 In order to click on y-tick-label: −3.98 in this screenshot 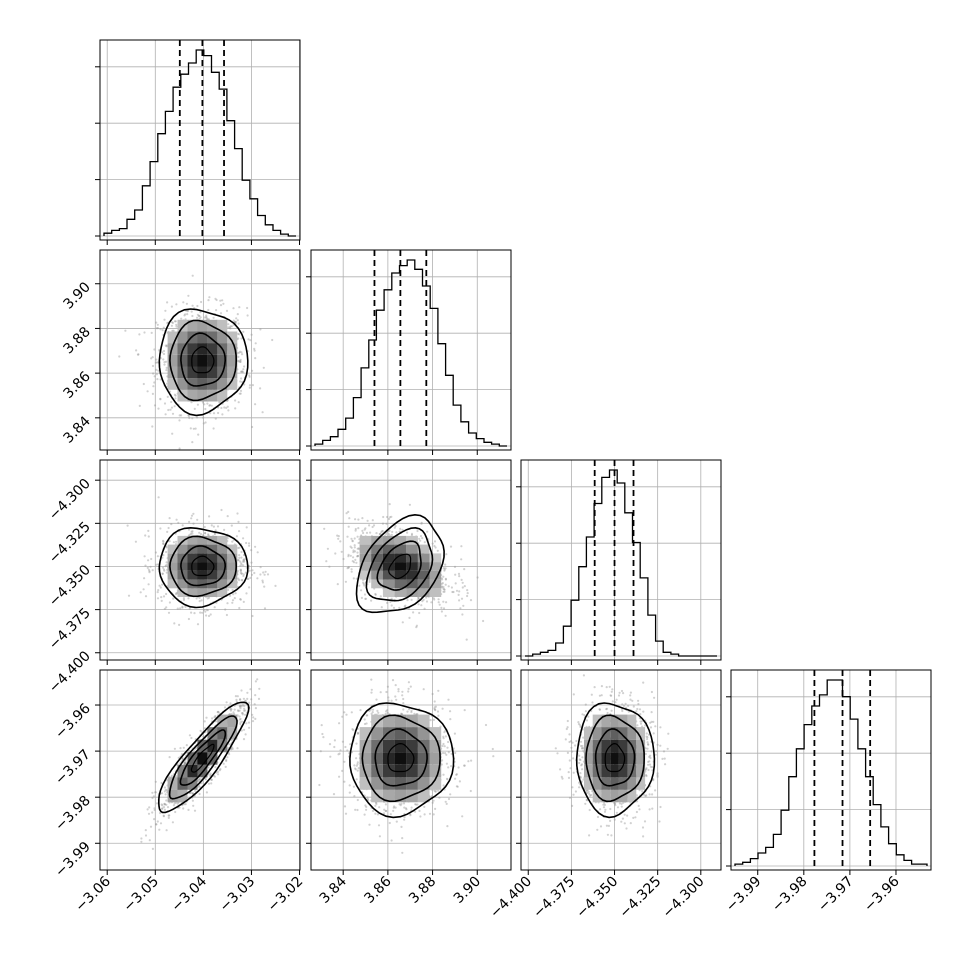, I will do `click(73, 814)`.